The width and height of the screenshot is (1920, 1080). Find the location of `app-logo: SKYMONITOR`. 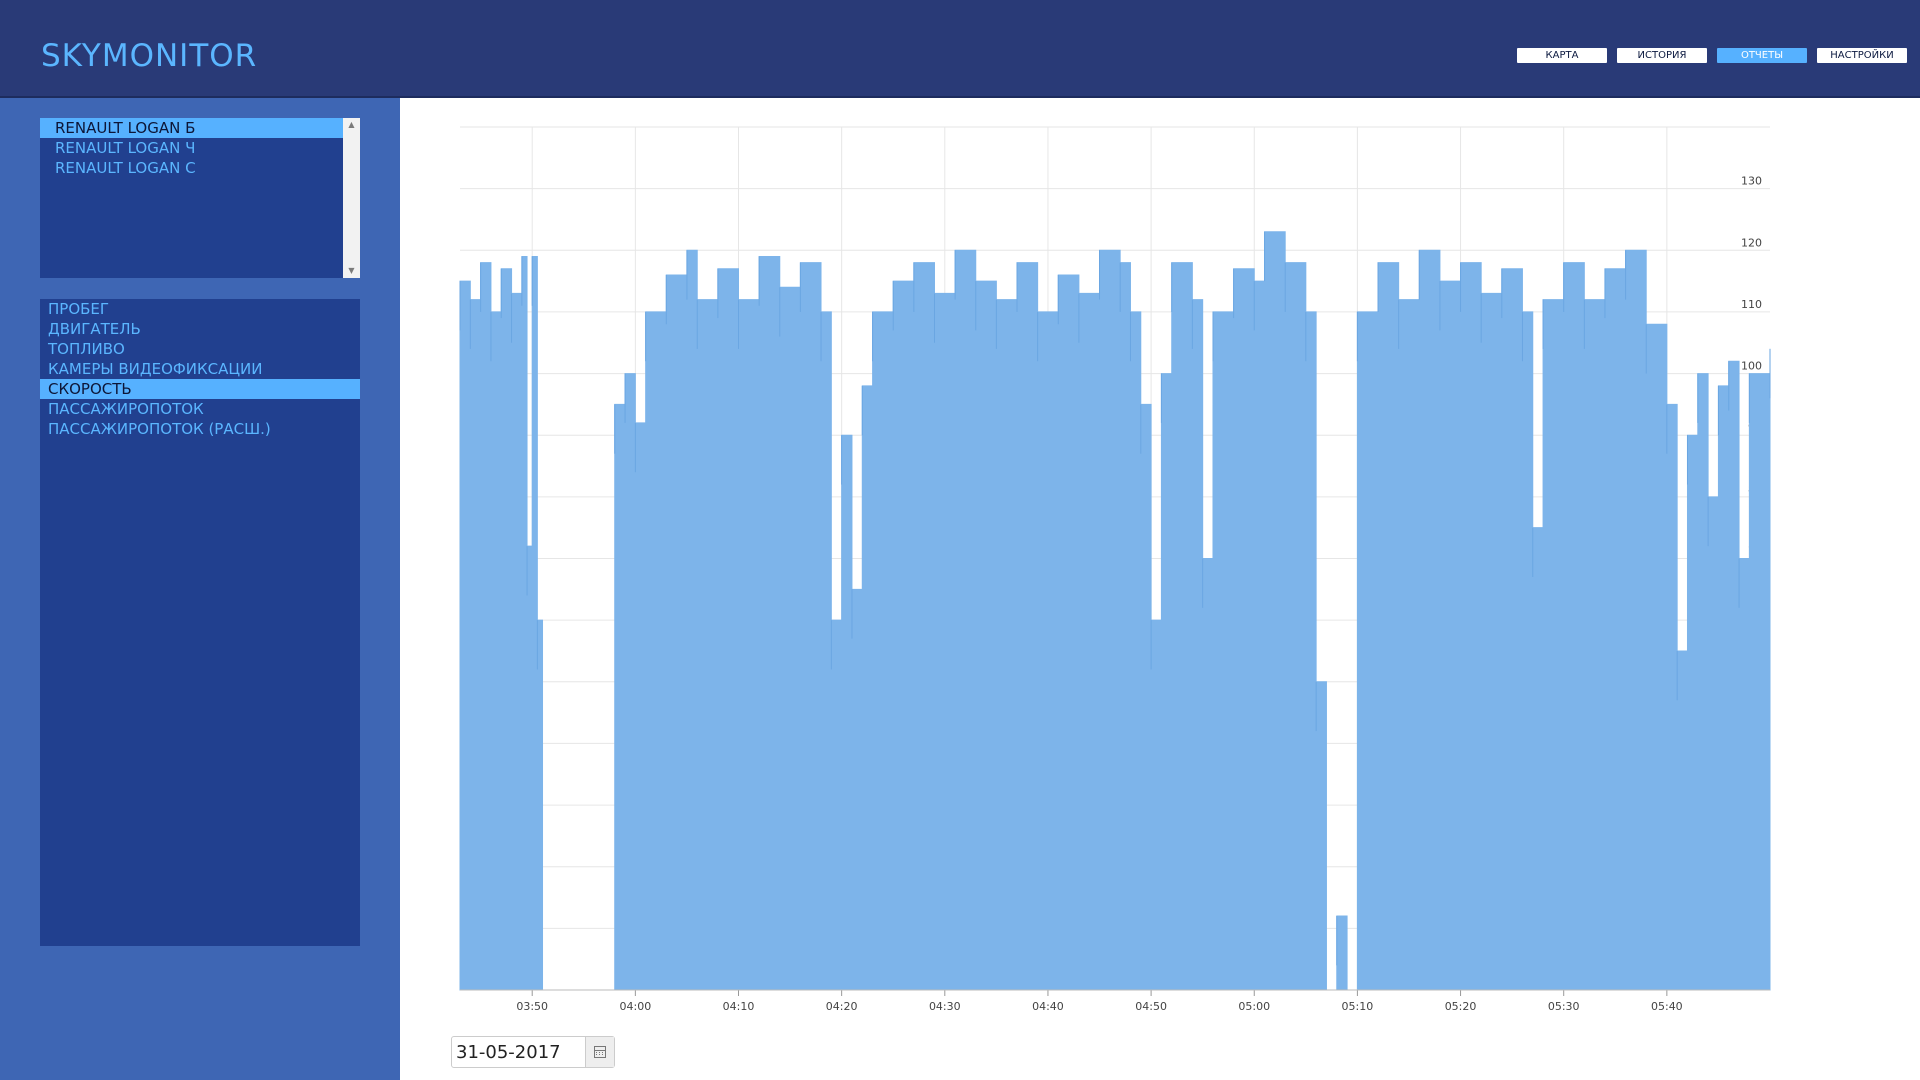

app-logo: SKYMONITOR is located at coordinates (149, 56).